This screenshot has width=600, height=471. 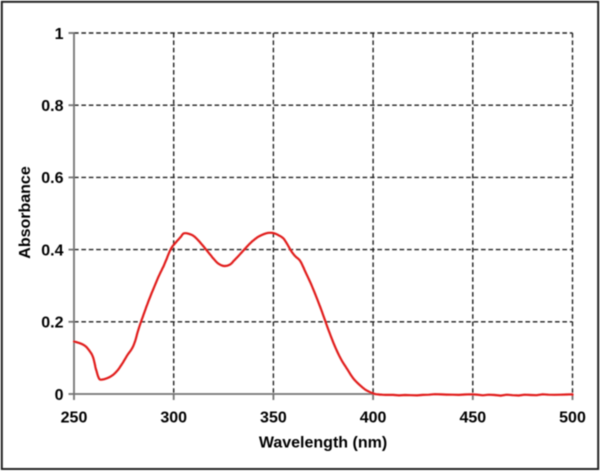 What do you see at coordinates (52, 250) in the screenshot?
I see `svg-text: 0.4` at bounding box center [52, 250].